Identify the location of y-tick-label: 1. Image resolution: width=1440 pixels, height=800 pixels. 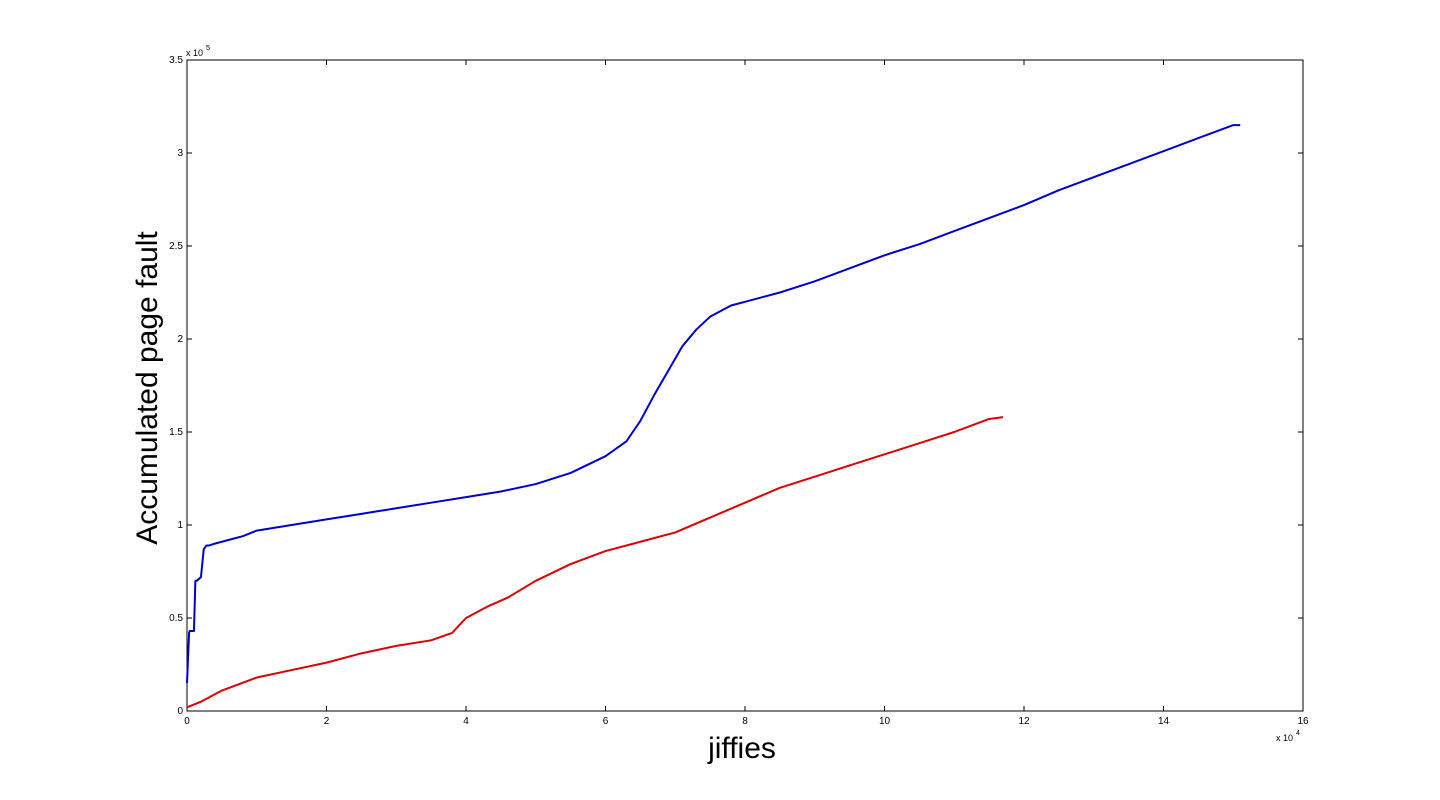
(180, 525).